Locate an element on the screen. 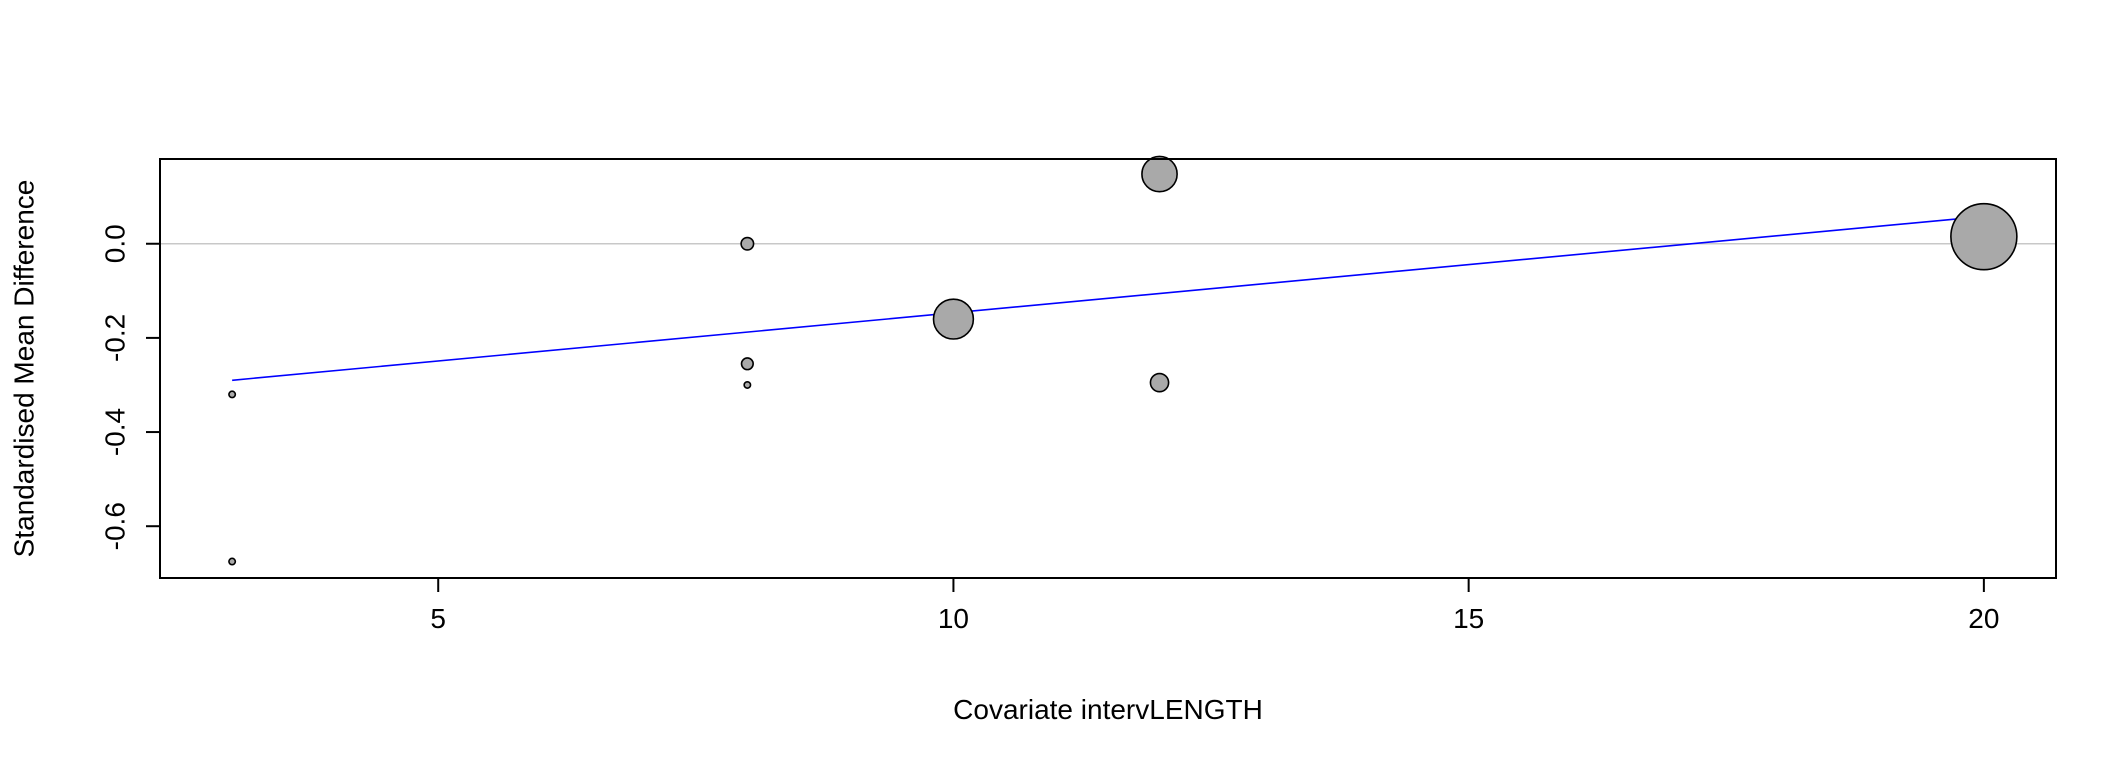 This screenshot has height=773, width=2112. y-tick-label: -0.6 is located at coordinates (115, 526).